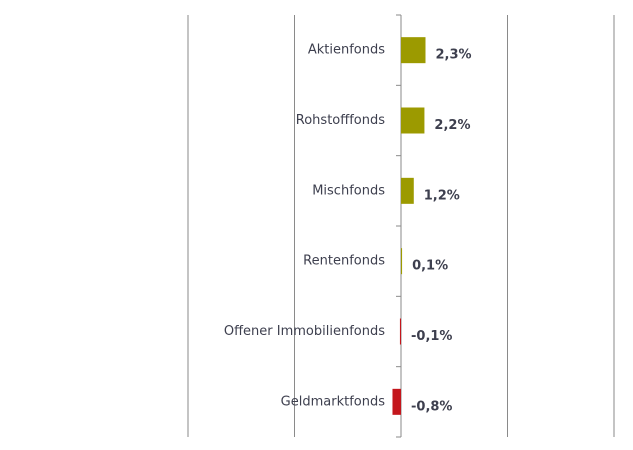  Describe the element at coordinates (442, 195) in the screenshot. I see `value-label: 1,2%` at that location.